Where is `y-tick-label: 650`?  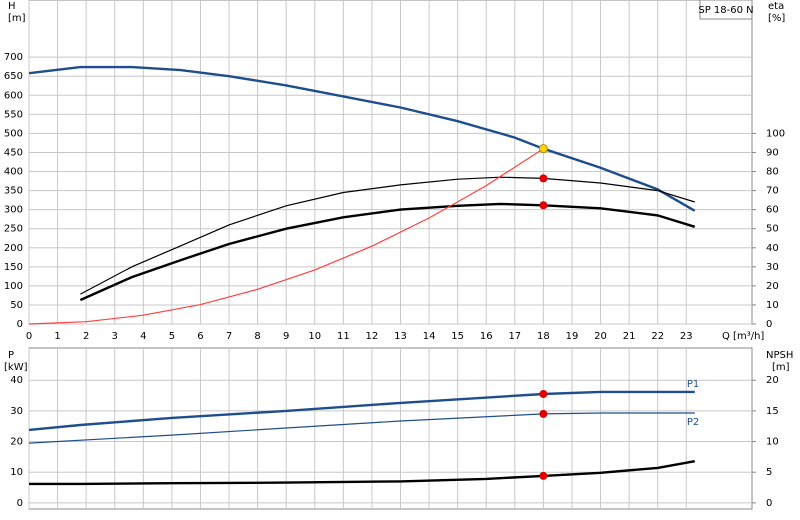
y-tick-label: 650 is located at coordinates (13, 76).